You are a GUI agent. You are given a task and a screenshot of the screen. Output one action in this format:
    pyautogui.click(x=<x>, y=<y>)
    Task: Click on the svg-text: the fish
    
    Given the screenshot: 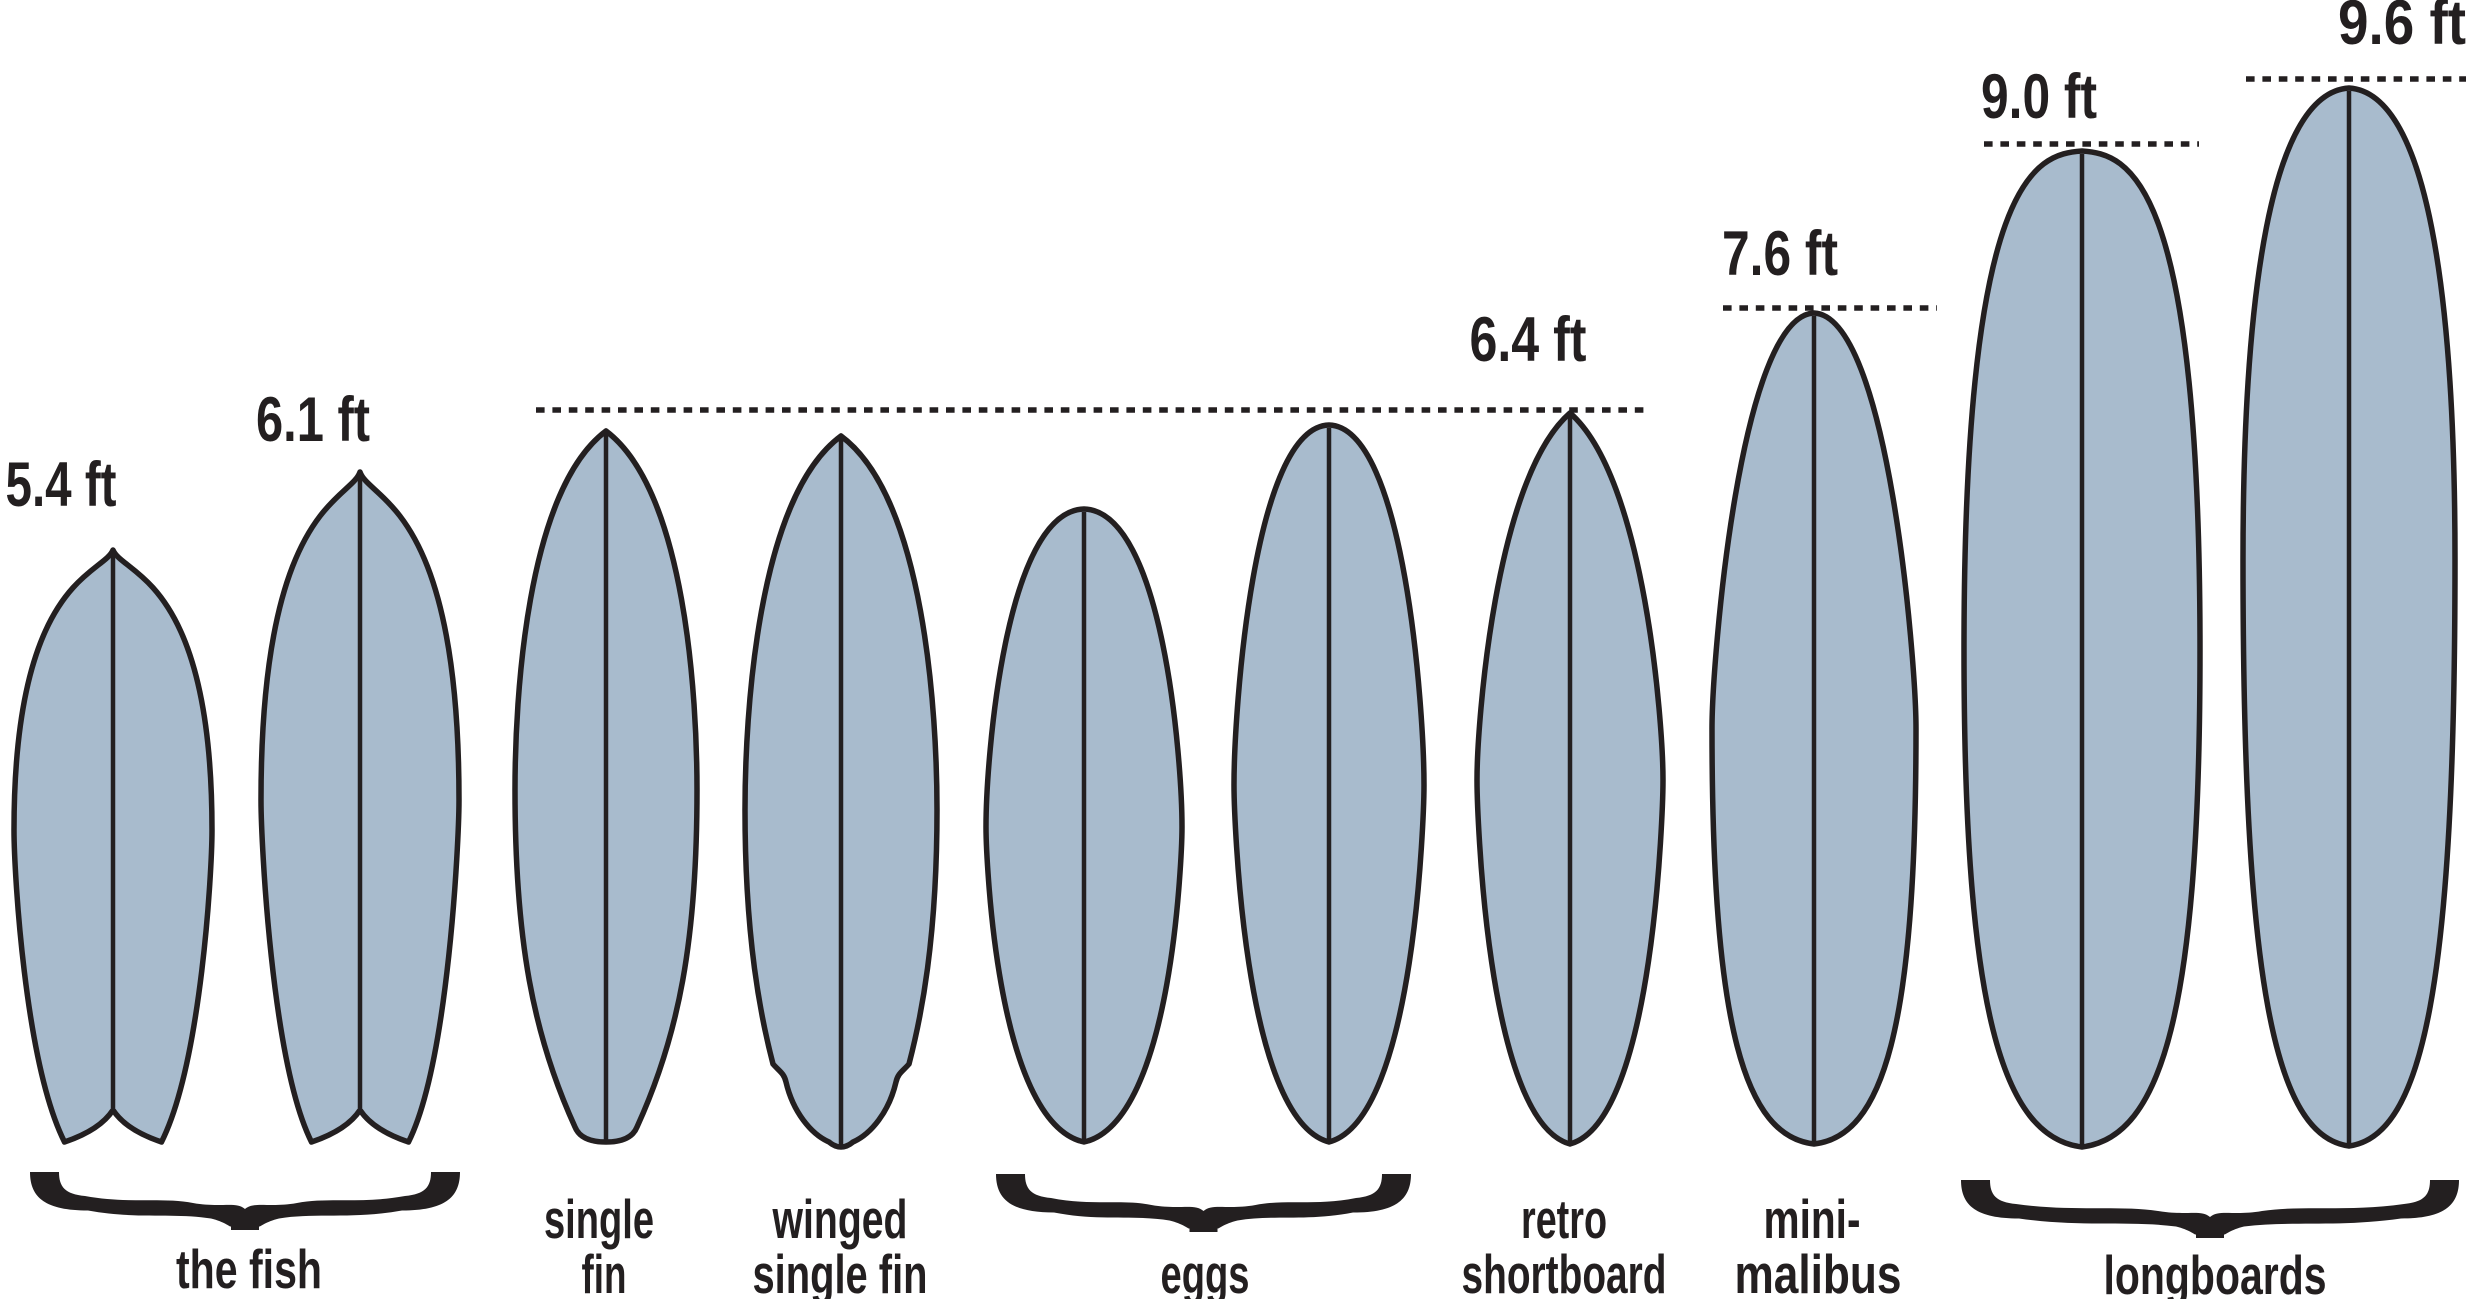 What is the action you would take?
    pyautogui.click(x=249, y=1268)
    